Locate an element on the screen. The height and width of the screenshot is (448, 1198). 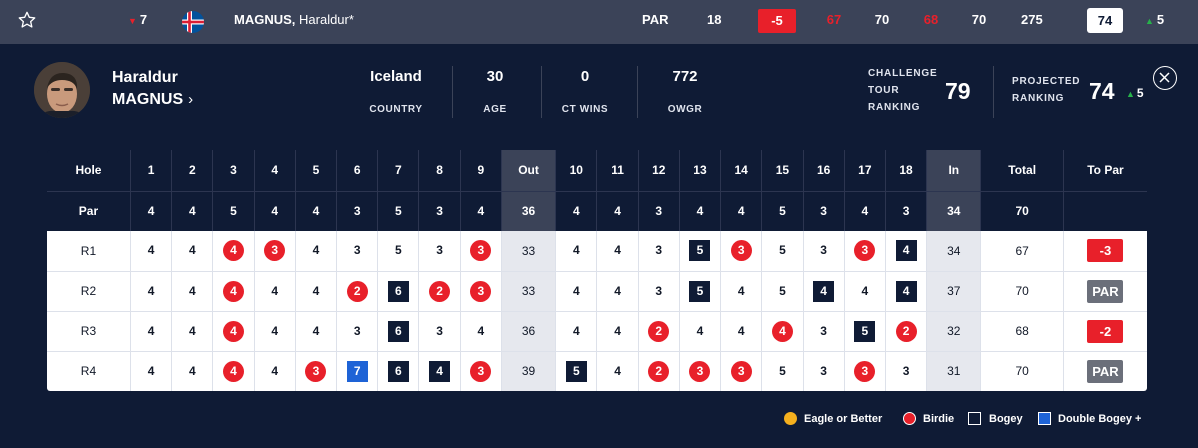
hole-number: 7 is located at coordinates (398, 170).